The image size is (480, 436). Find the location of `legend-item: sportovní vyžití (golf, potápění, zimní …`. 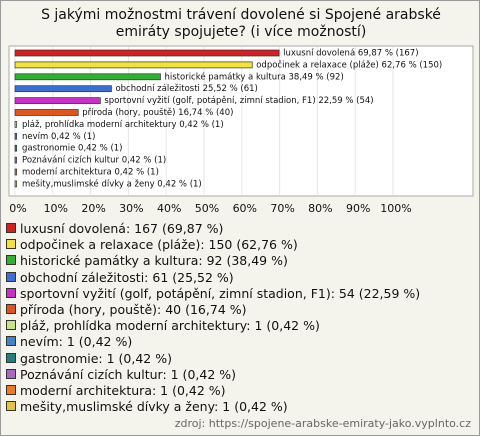

legend-item: sportovní vyžití (golf, potápění, zimní … is located at coordinates (213, 294).